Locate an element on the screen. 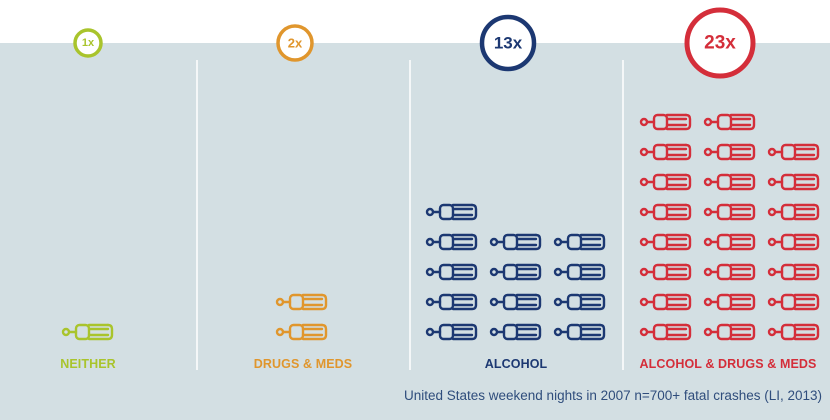  badge-value-label: 1x is located at coordinates (88, 43).